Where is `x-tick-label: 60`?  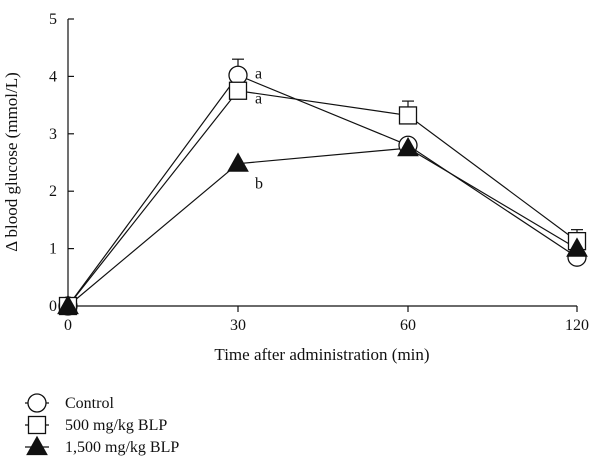 x-tick-label: 60 is located at coordinates (408, 325).